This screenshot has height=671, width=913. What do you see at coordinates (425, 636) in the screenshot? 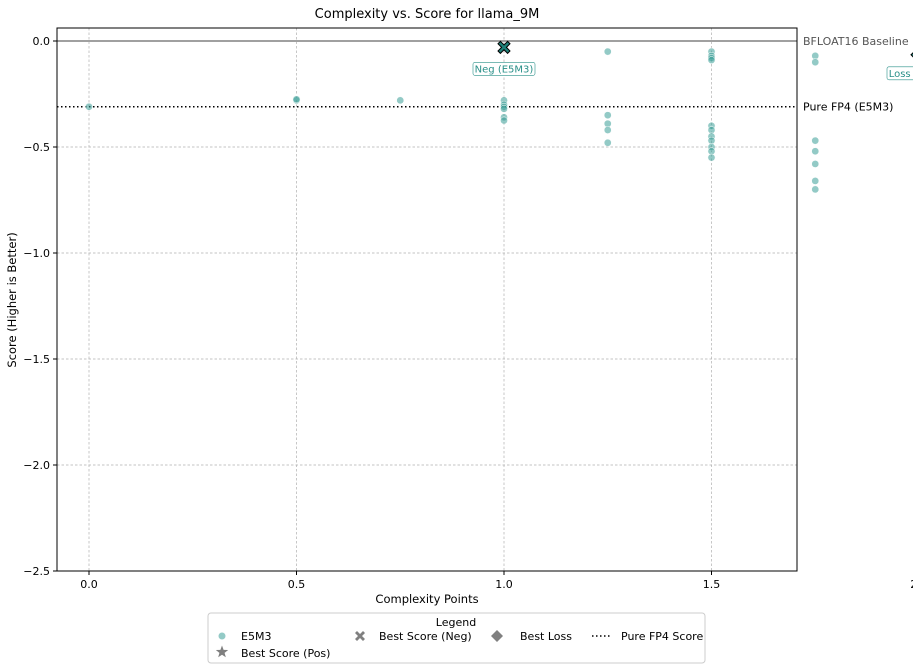
I see `legend-label-best-score-neg: Best Score (Neg)` at bounding box center [425, 636].